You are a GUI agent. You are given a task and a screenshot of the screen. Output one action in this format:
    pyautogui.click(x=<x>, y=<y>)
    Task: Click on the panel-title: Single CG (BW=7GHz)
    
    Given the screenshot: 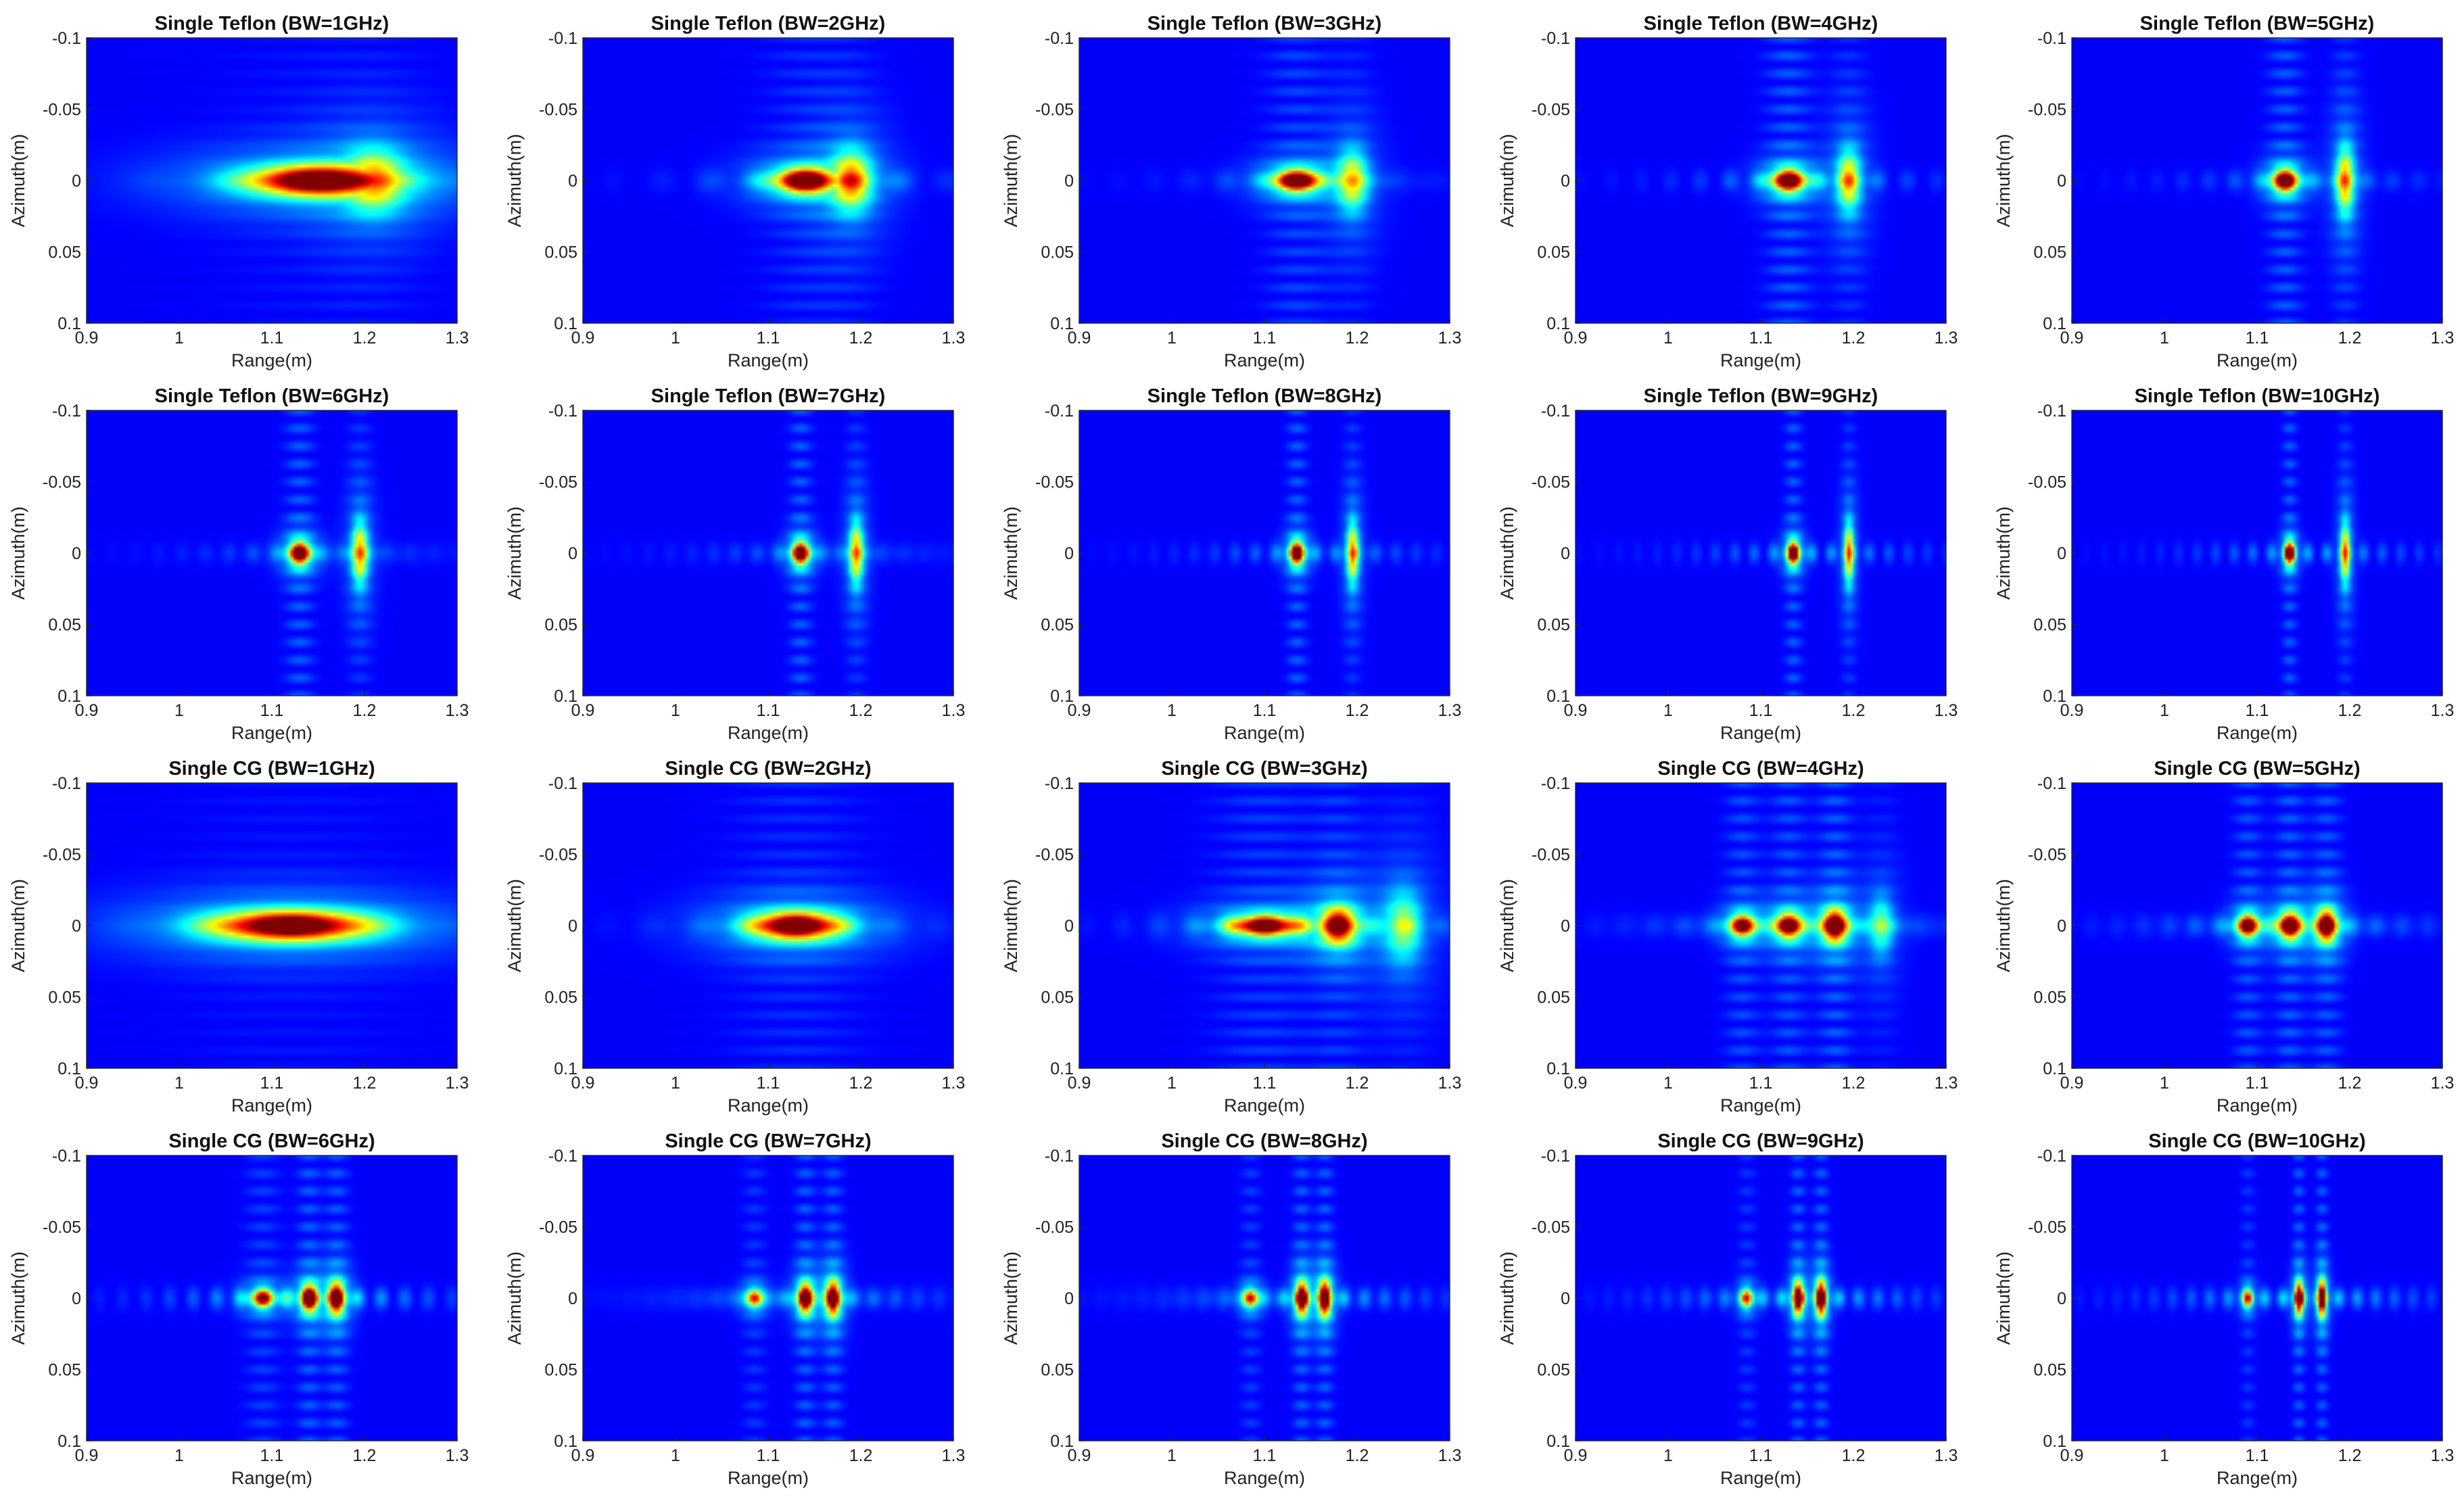 What is the action you would take?
    pyautogui.click(x=768, y=1141)
    